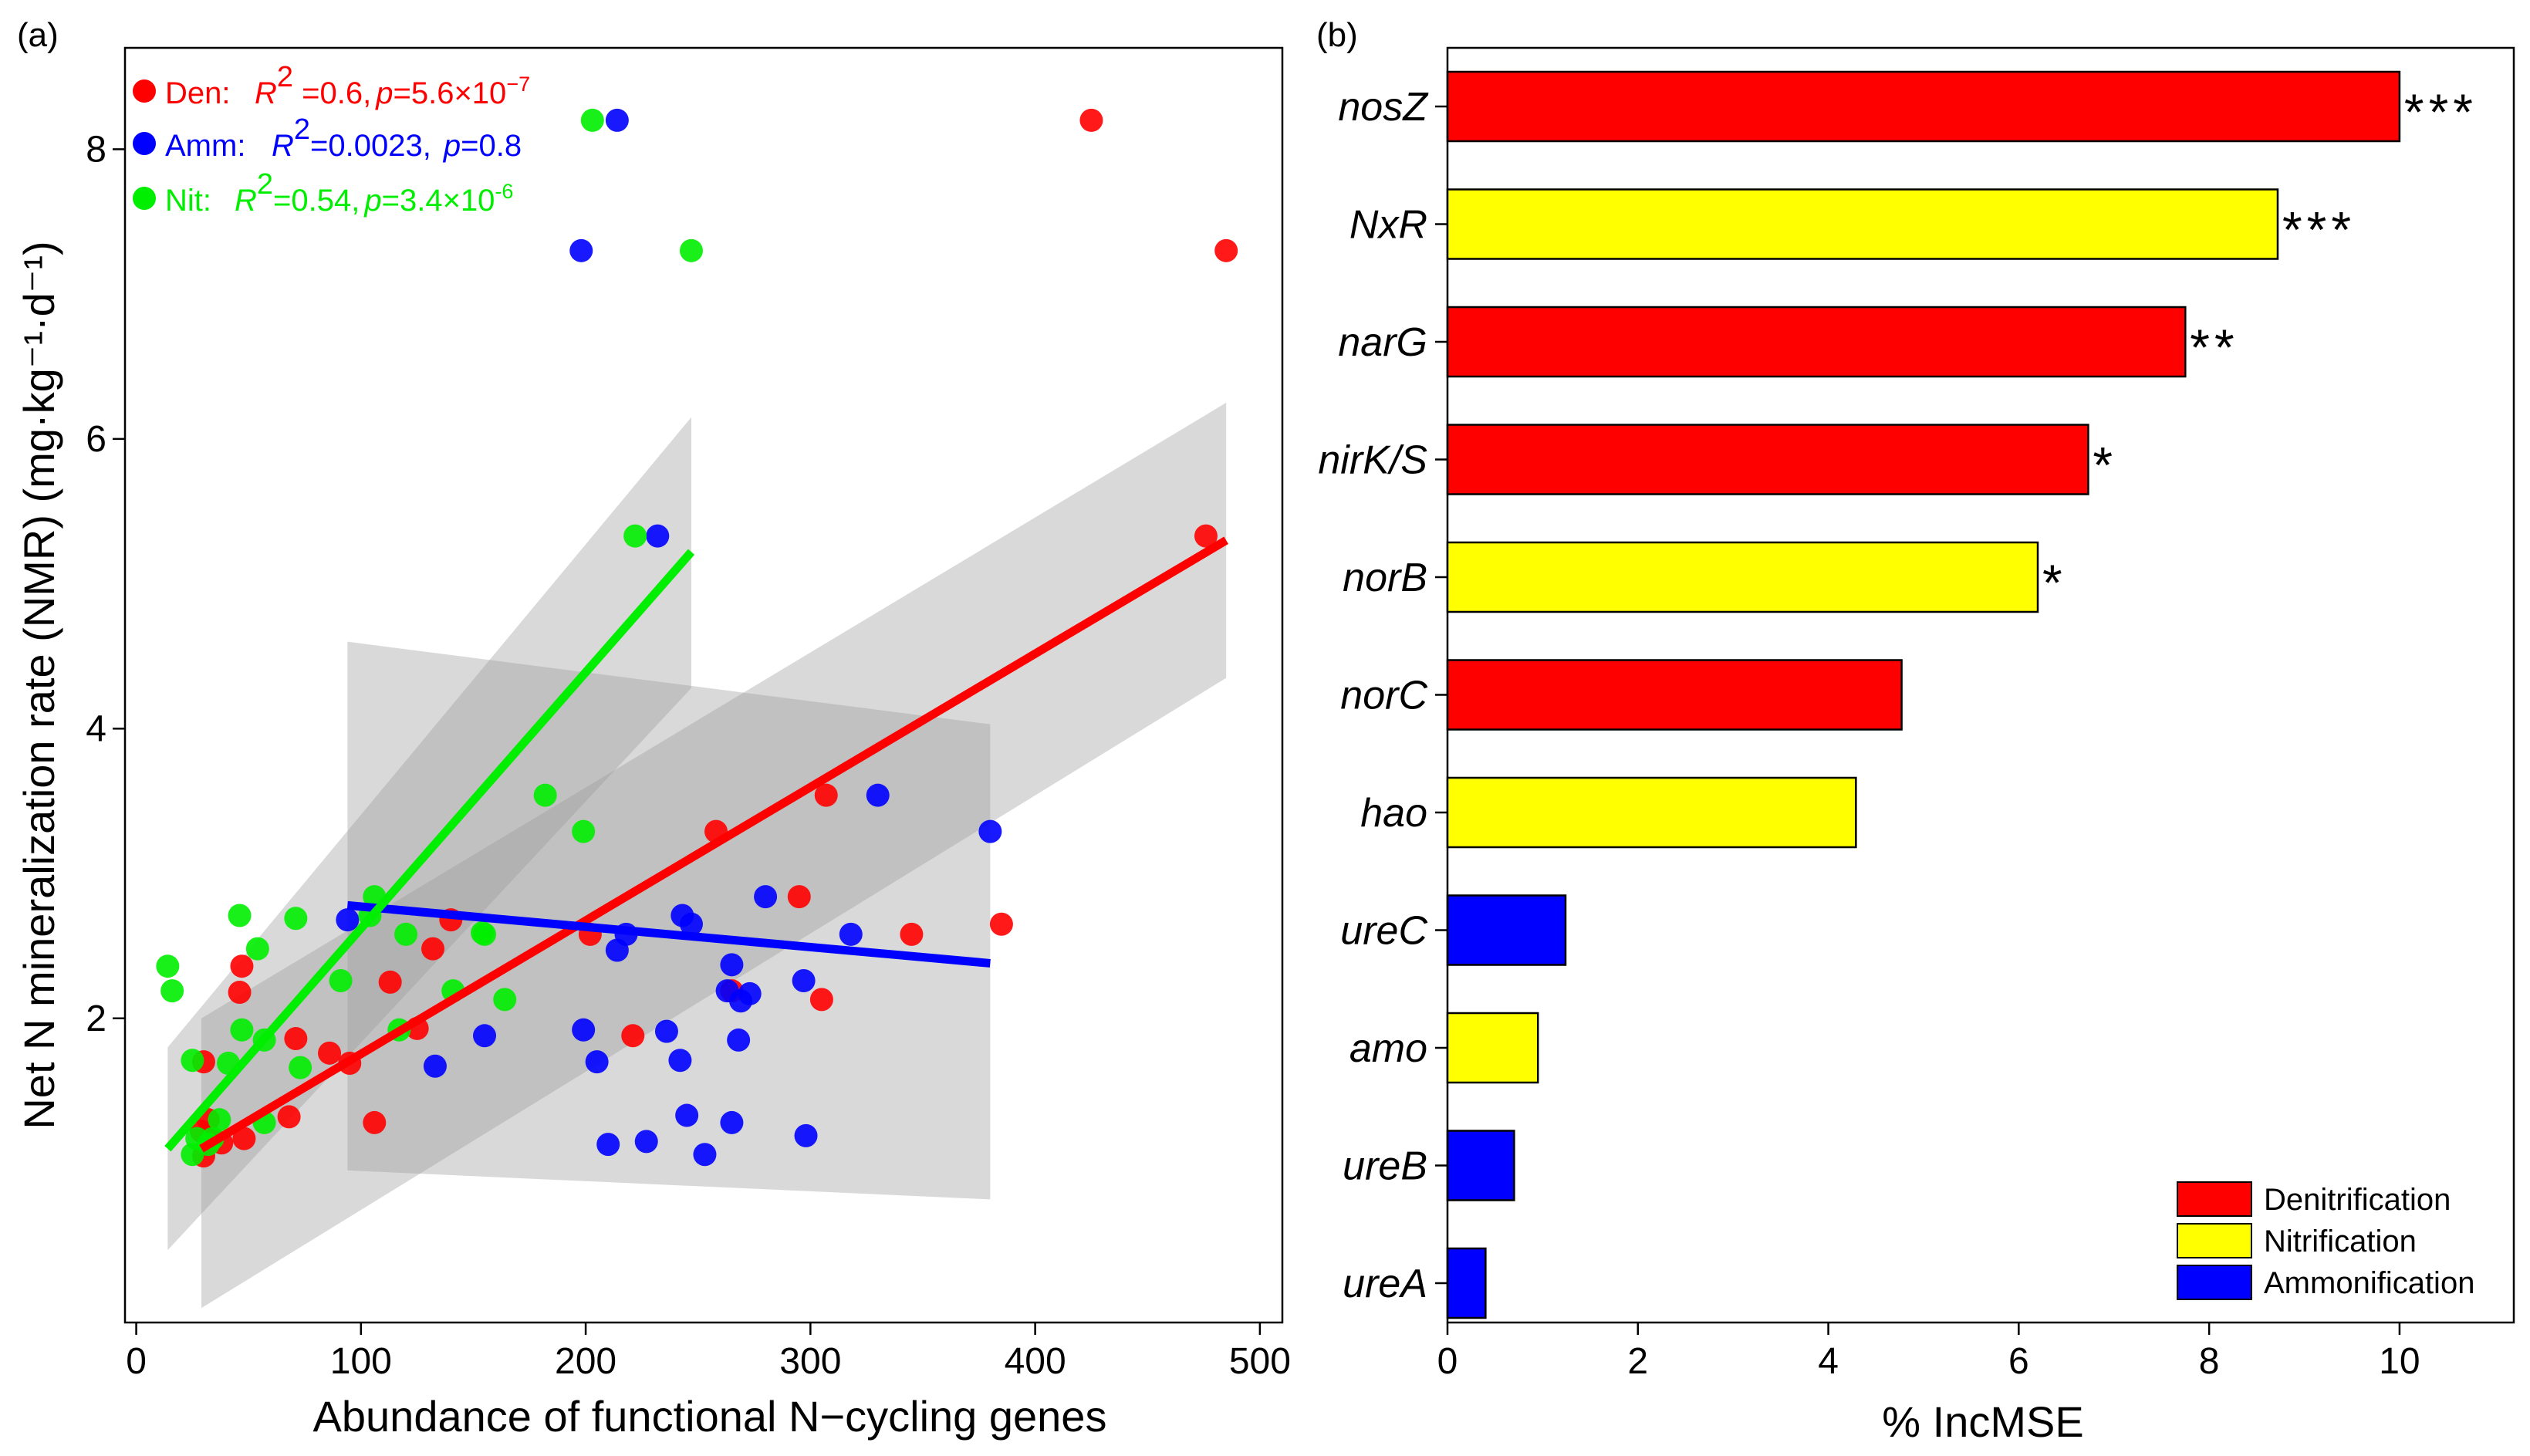 Image resolution: width=2530 pixels, height=1456 pixels. What do you see at coordinates (1480, 1165) in the screenshot?
I see `bar-ureb` at bounding box center [1480, 1165].